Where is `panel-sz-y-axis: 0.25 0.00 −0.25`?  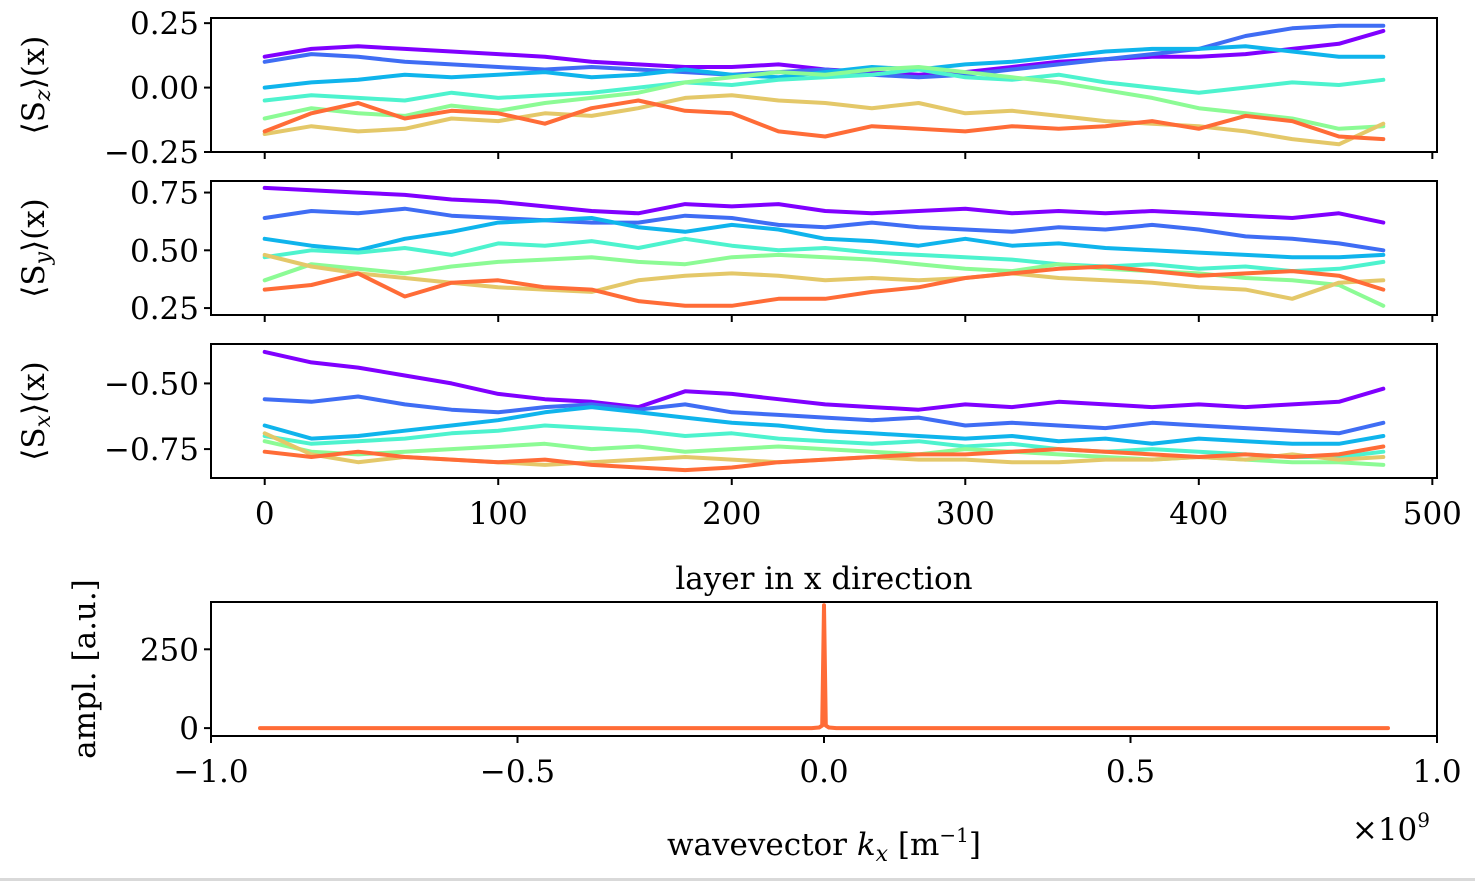
panel-sz-y-axis: 0.25 0.00 −0.25 is located at coordinates (157, 88).